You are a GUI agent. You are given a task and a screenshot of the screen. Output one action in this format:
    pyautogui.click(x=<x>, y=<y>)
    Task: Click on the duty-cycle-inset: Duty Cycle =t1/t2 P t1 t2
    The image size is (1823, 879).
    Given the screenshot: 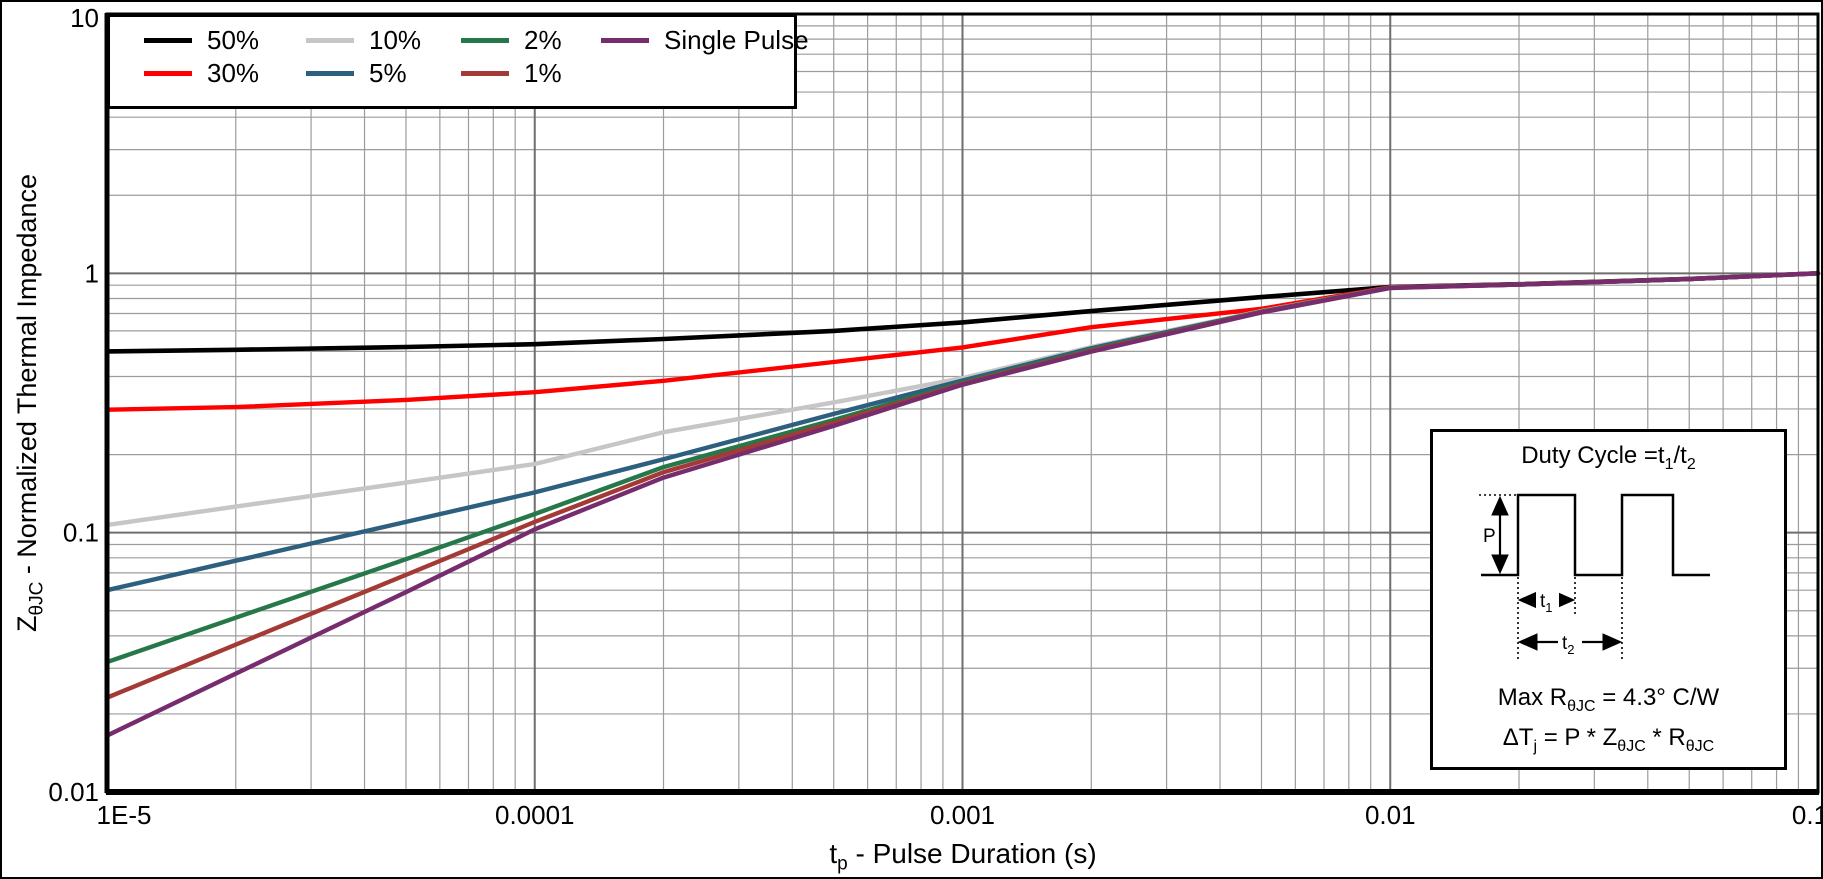 What is the action you would take?
    pyautogui.click(x=1608, y=599)
    